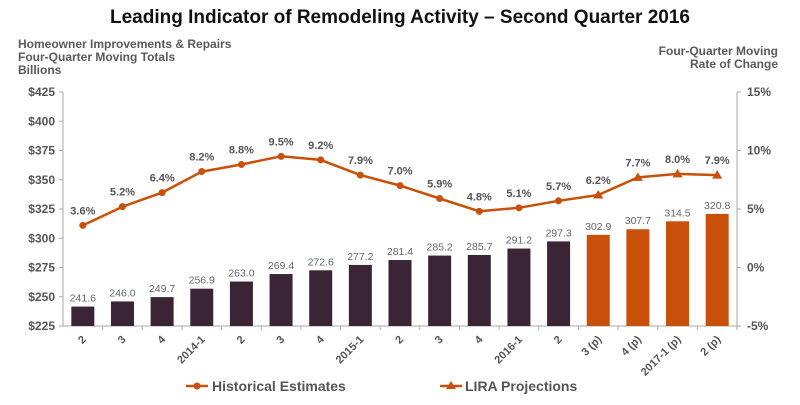 The height and width of the screenshot is (405, 800). I want to click on left-tick-label: $400, so click(41, 121).